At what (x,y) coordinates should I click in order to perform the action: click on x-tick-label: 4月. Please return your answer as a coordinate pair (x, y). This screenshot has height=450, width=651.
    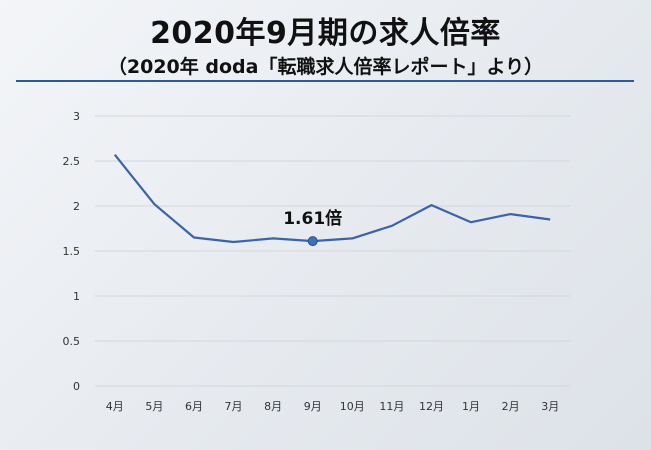
    Looking at the image, I should click on (115, 406).